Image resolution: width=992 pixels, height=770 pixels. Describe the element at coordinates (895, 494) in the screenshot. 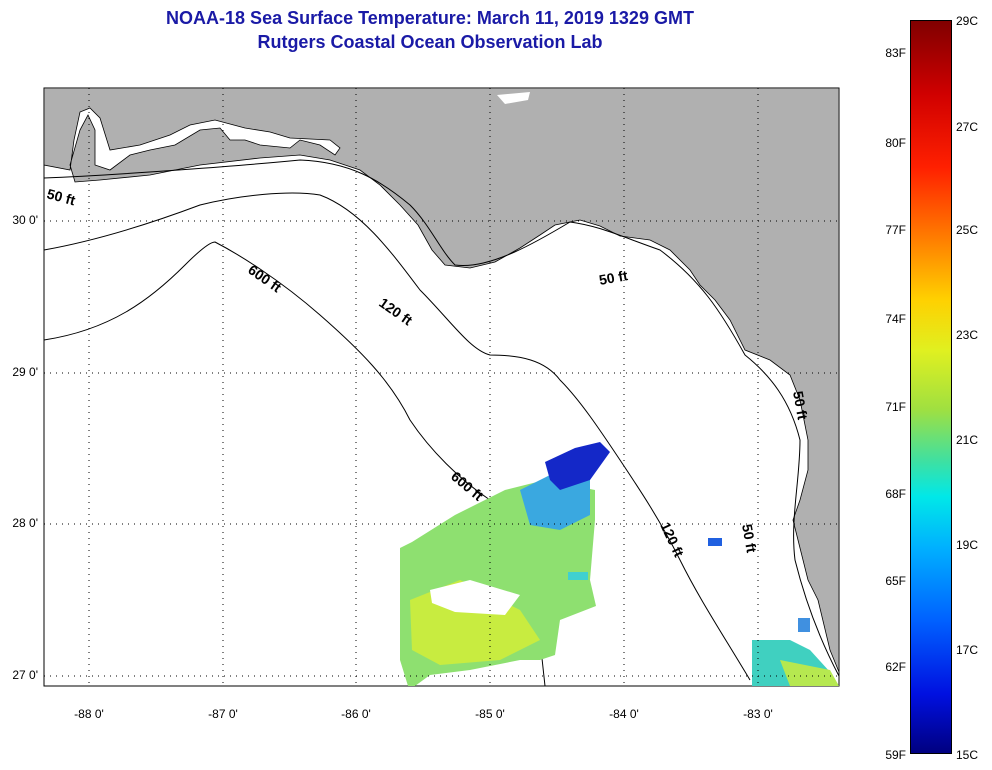

I see `colorbar-f-label: 68F` at that location.